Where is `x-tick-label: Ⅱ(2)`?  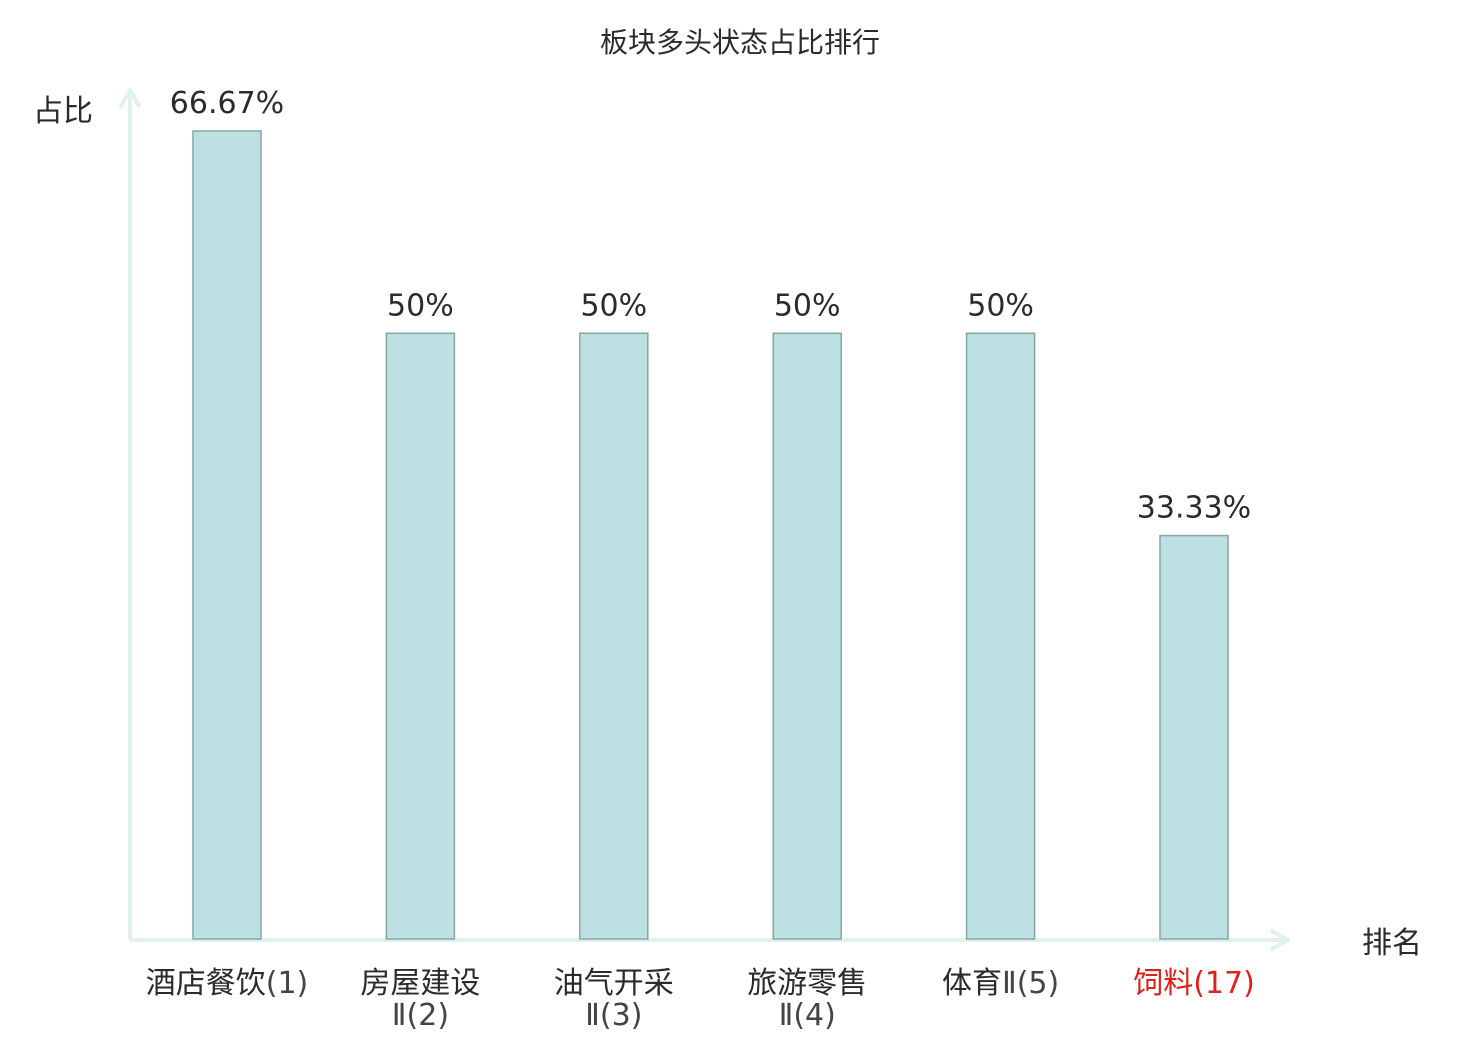 x-tick-label: Ⅱ(2) is located at coordinates (420, 1015).